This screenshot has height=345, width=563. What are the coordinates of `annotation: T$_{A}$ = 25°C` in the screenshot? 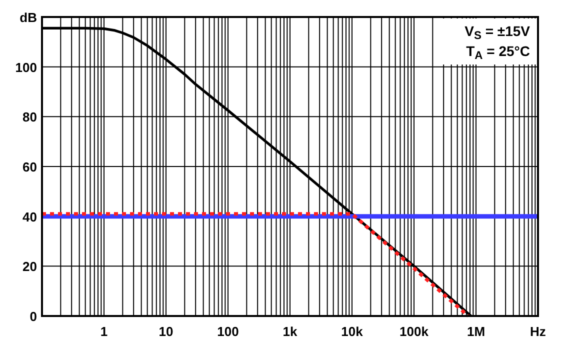 It's located at (498, 52).